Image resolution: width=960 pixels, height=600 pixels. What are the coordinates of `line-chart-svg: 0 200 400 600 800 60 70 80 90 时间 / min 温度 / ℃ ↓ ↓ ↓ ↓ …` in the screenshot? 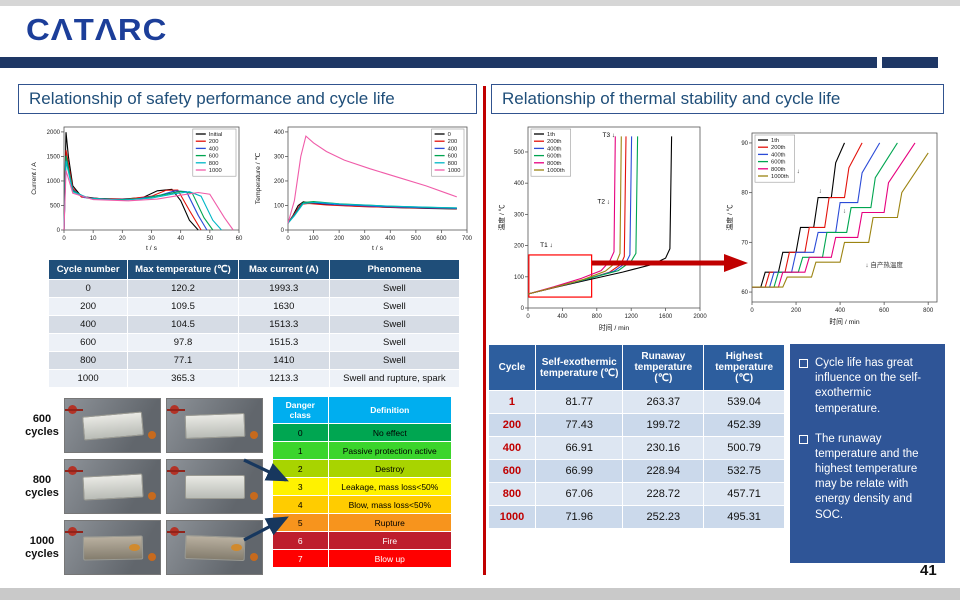 It's located at (831, 229).